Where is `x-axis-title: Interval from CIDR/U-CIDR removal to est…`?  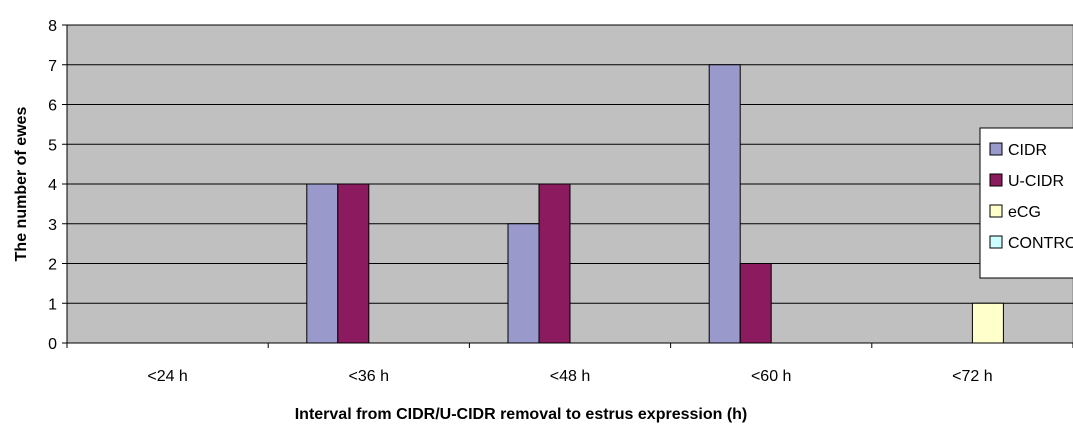
x-axis-title: Interval from CIDR/U-CIDR removal to est… is located at coordinates (521, 414).